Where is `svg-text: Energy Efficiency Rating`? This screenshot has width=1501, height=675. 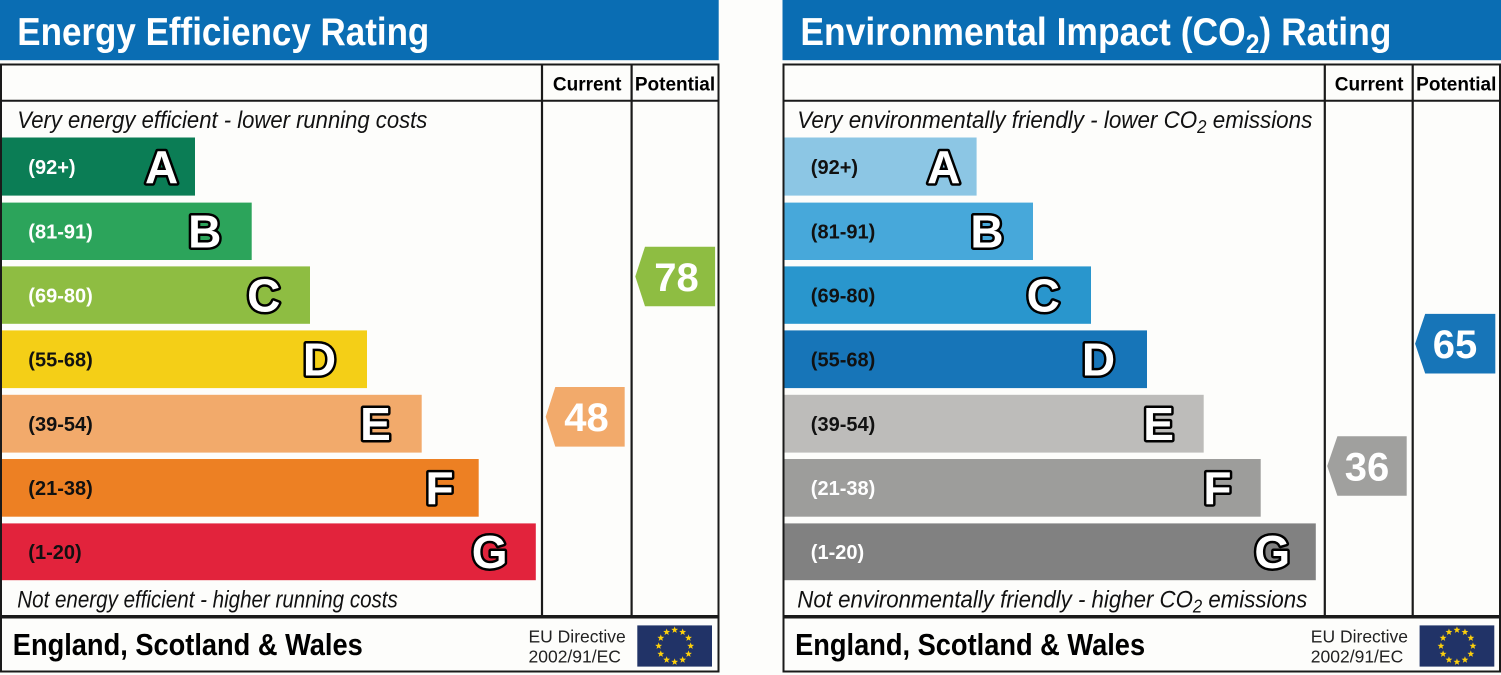 svg-text: Energy Efficiency Rating is located at coordinates (223, 32).